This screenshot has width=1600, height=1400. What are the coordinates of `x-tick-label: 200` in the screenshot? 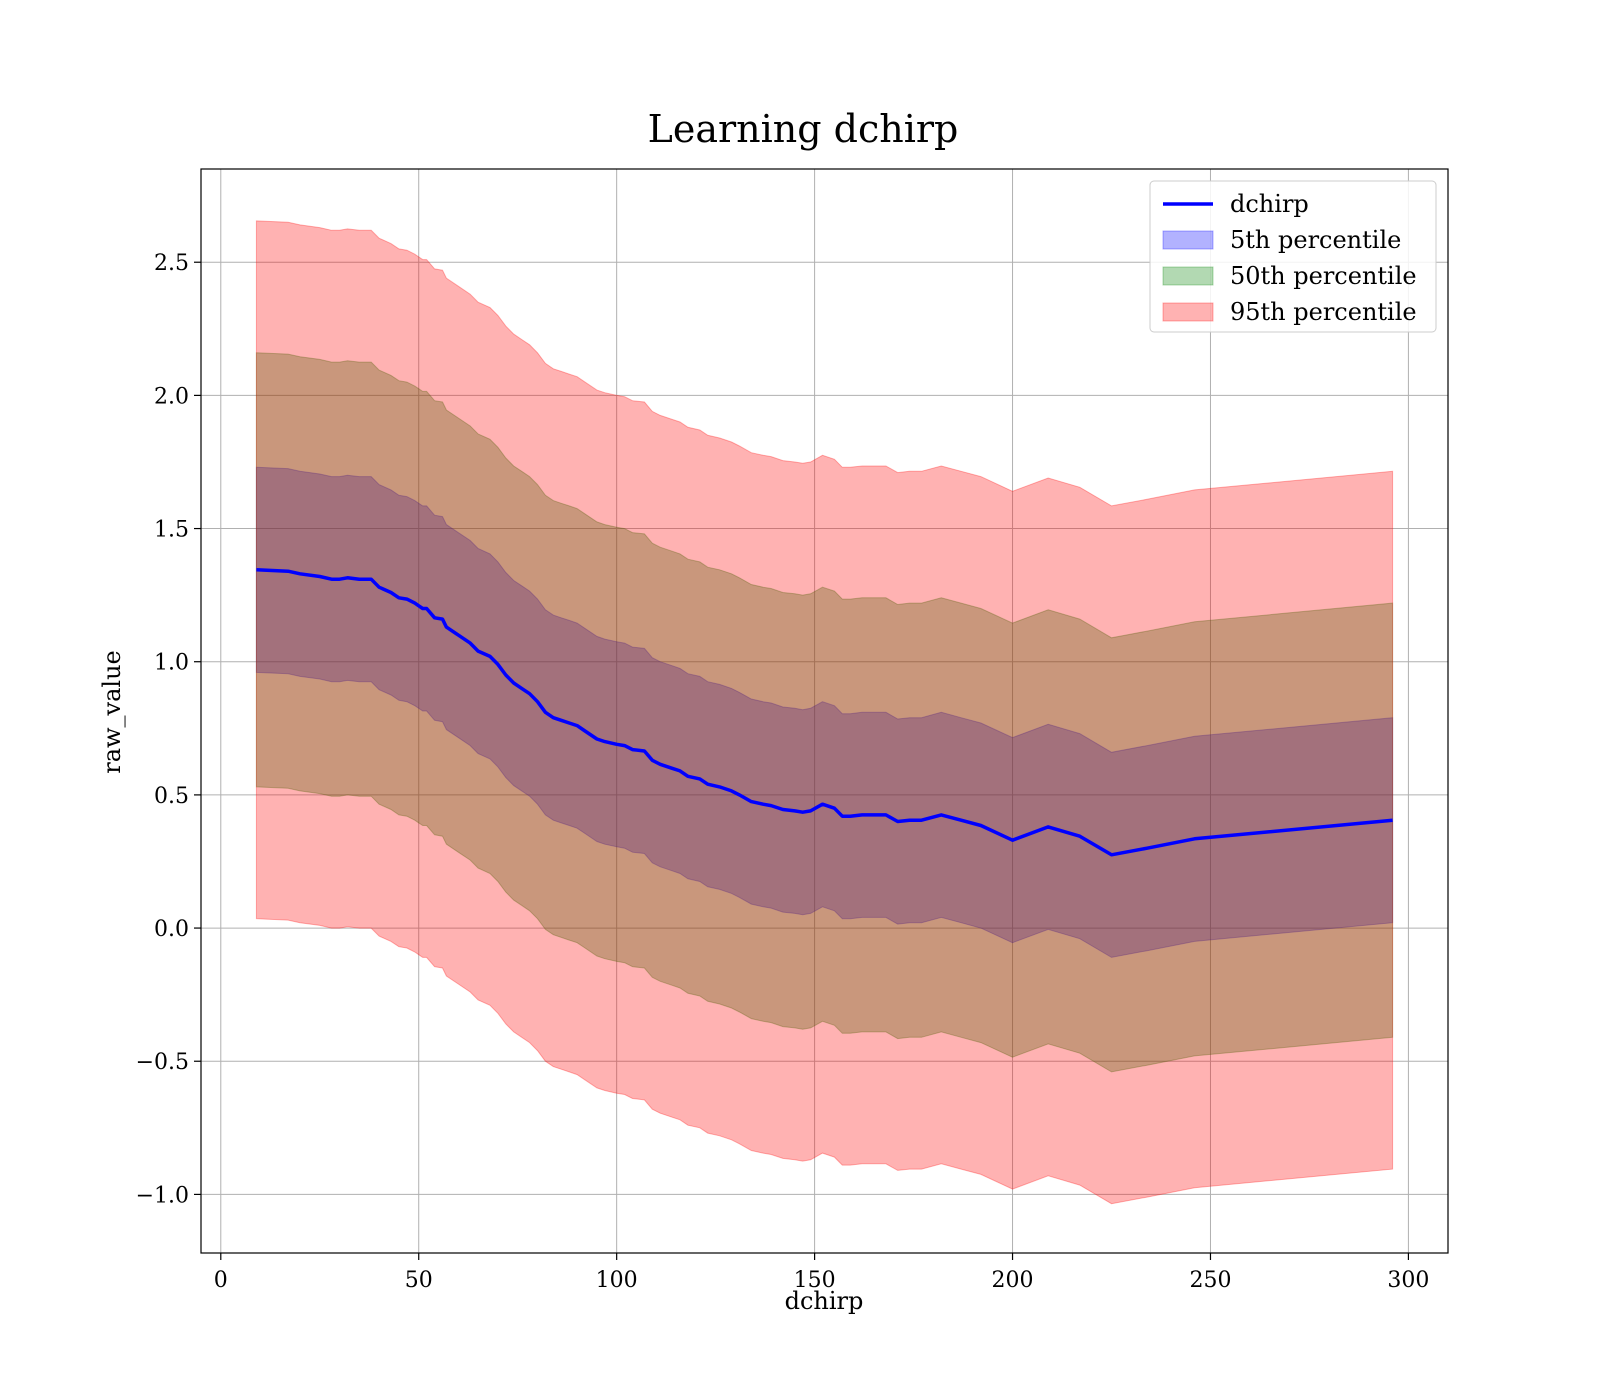 It's located at (1013, 1280).